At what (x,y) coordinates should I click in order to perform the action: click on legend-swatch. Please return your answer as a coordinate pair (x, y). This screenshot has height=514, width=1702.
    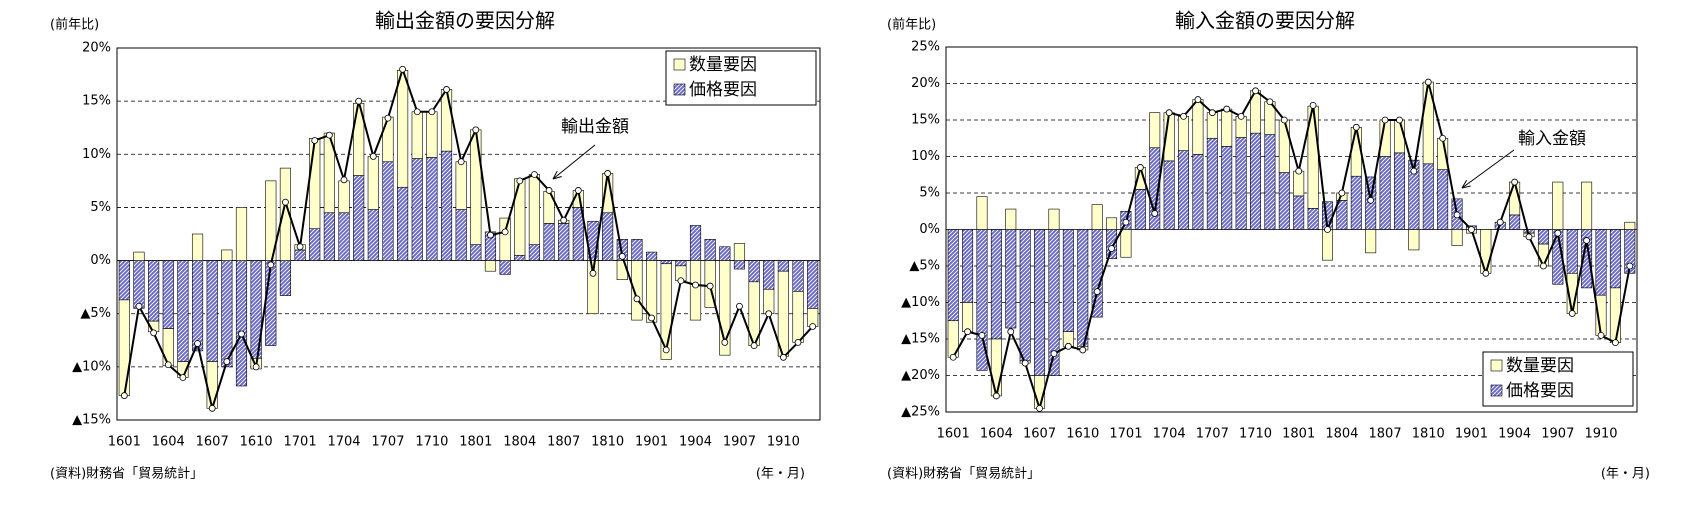
    Looking at the image, I should click on (1496, 390).